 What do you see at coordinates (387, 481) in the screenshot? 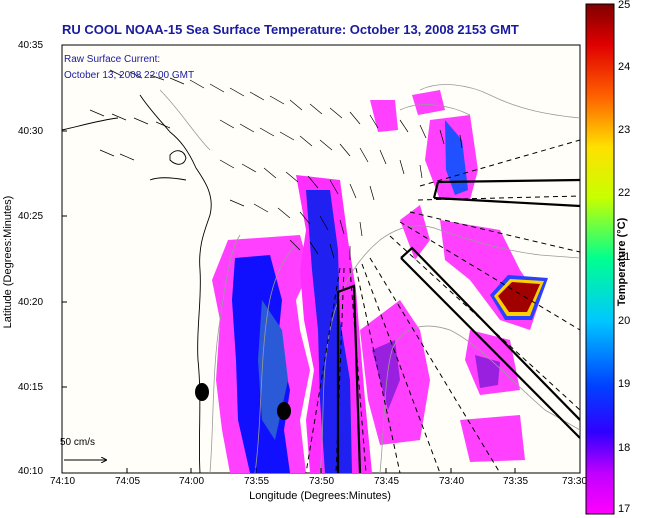
I see `x-tick: 73:45` at bounding box center [387, 481].